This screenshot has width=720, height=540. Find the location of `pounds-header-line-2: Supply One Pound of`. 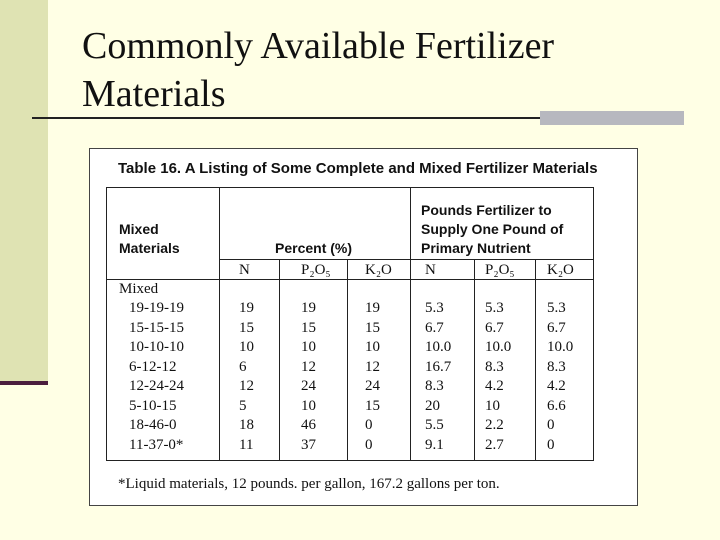

pounds-header-line-2: Supply One Pound of is located at coordinates (492, 229).